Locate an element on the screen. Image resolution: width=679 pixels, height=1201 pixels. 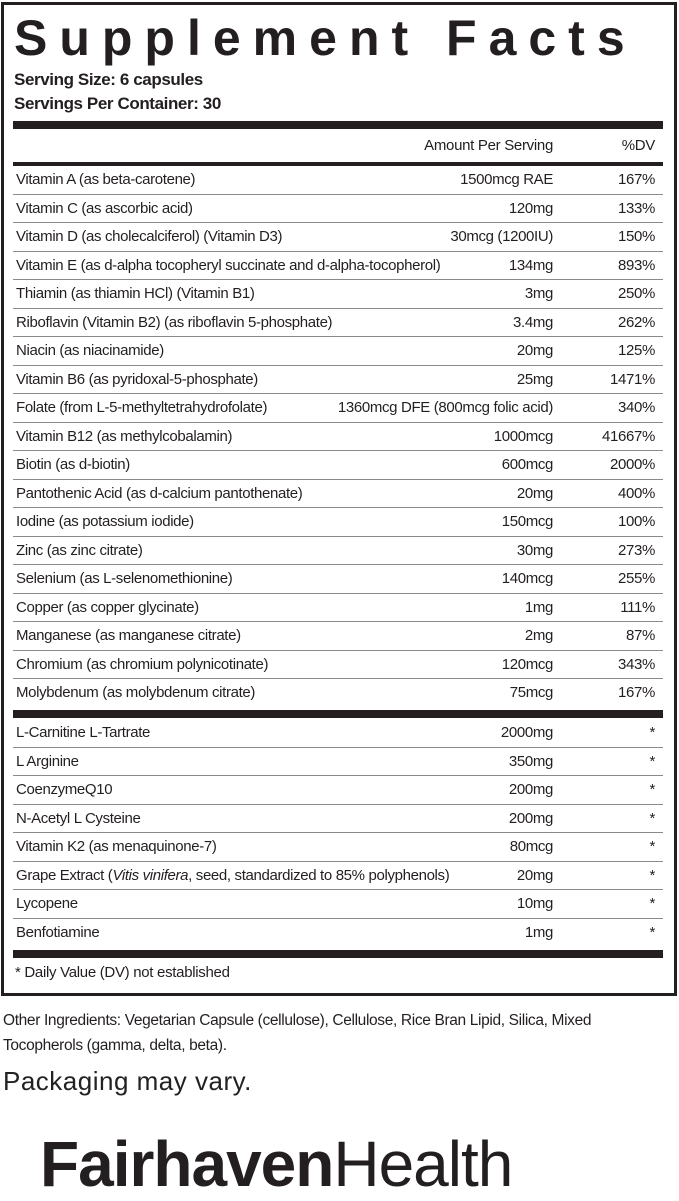
daily-value: 150% is located at coordinates (636, 236).